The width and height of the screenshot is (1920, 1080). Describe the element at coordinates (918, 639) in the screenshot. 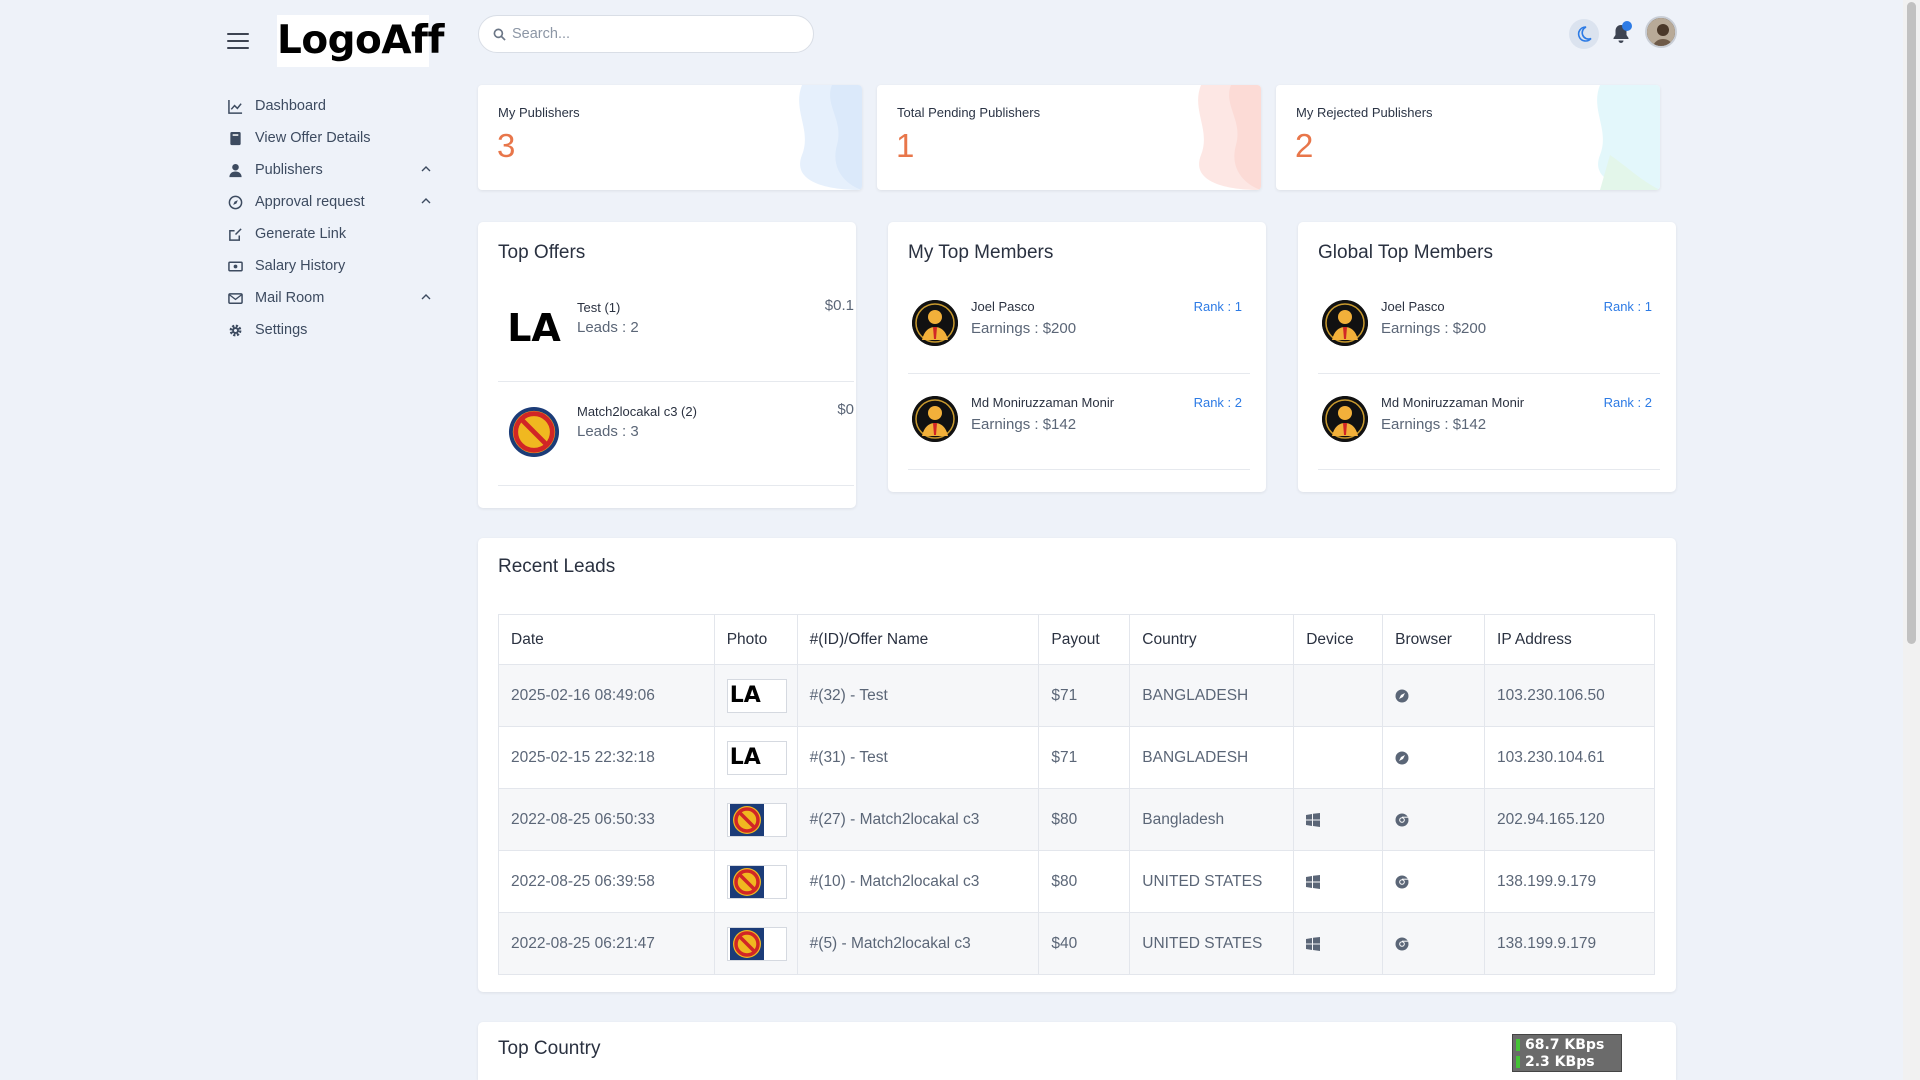

I see `column-header-offer-name: #(ID)/Offer Name` at that location.